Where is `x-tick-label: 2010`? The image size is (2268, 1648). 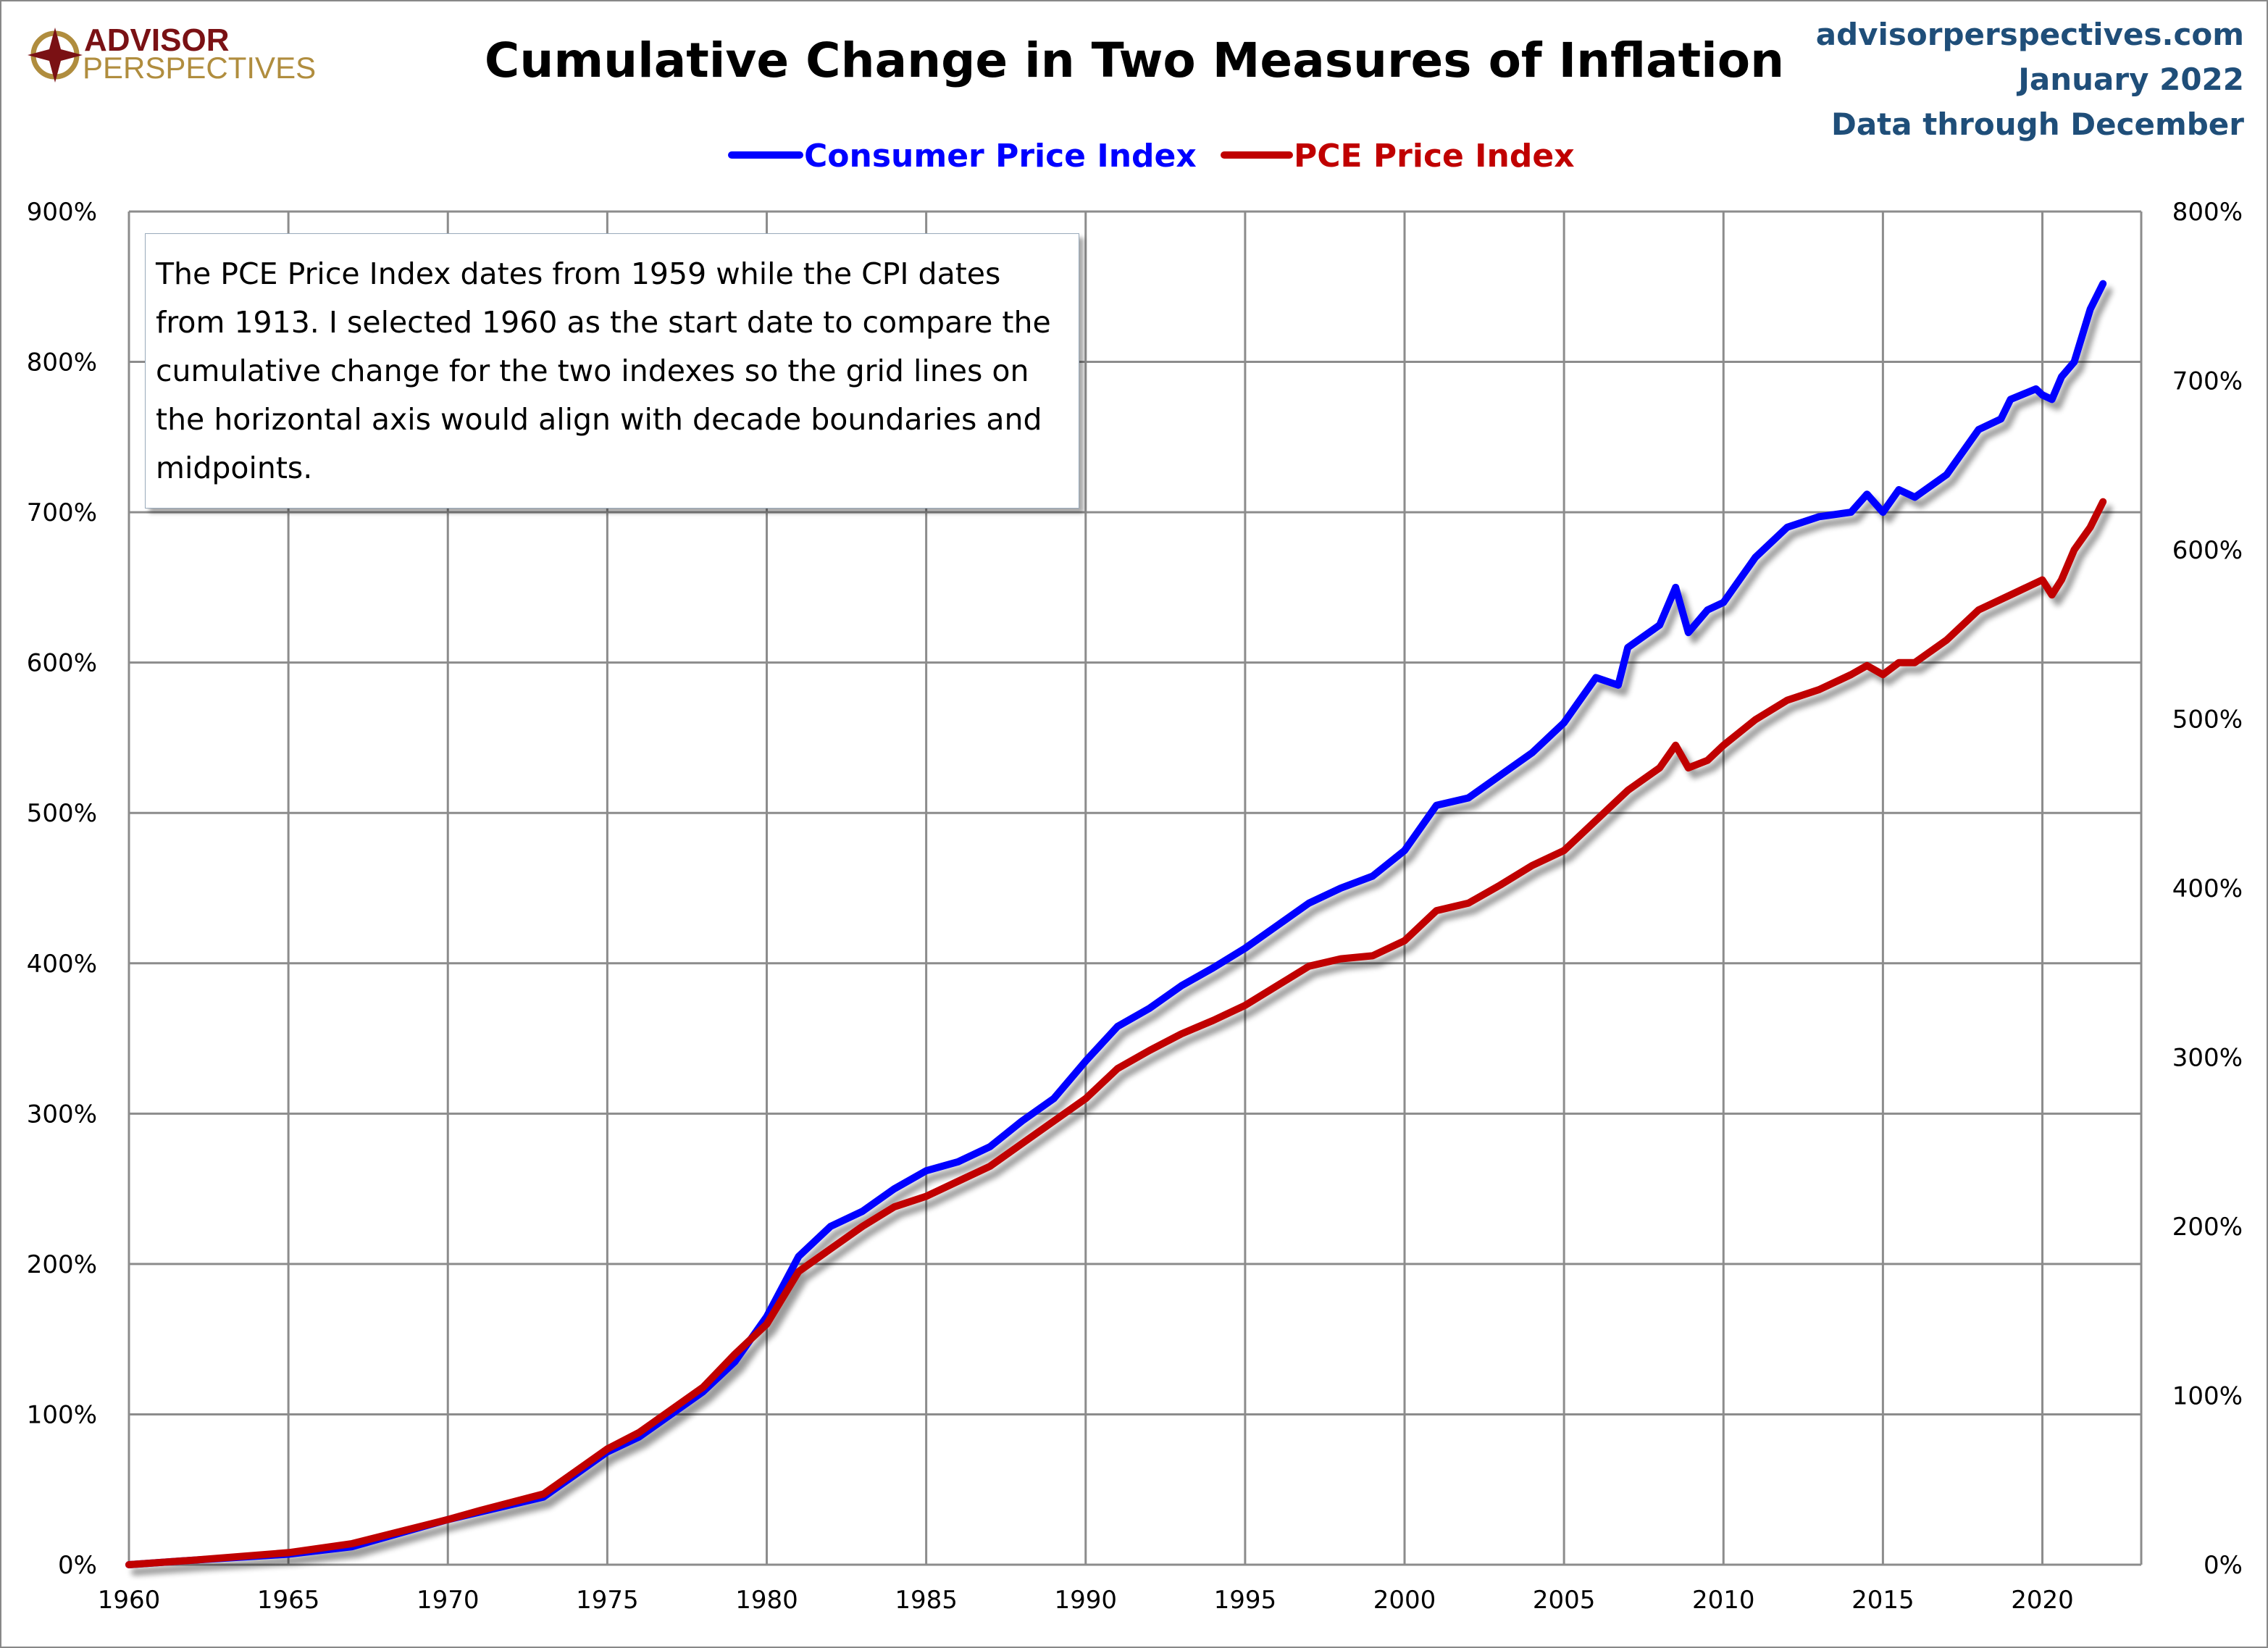 x-tick-label: 2010 is located at coordinates (1724, 1600).